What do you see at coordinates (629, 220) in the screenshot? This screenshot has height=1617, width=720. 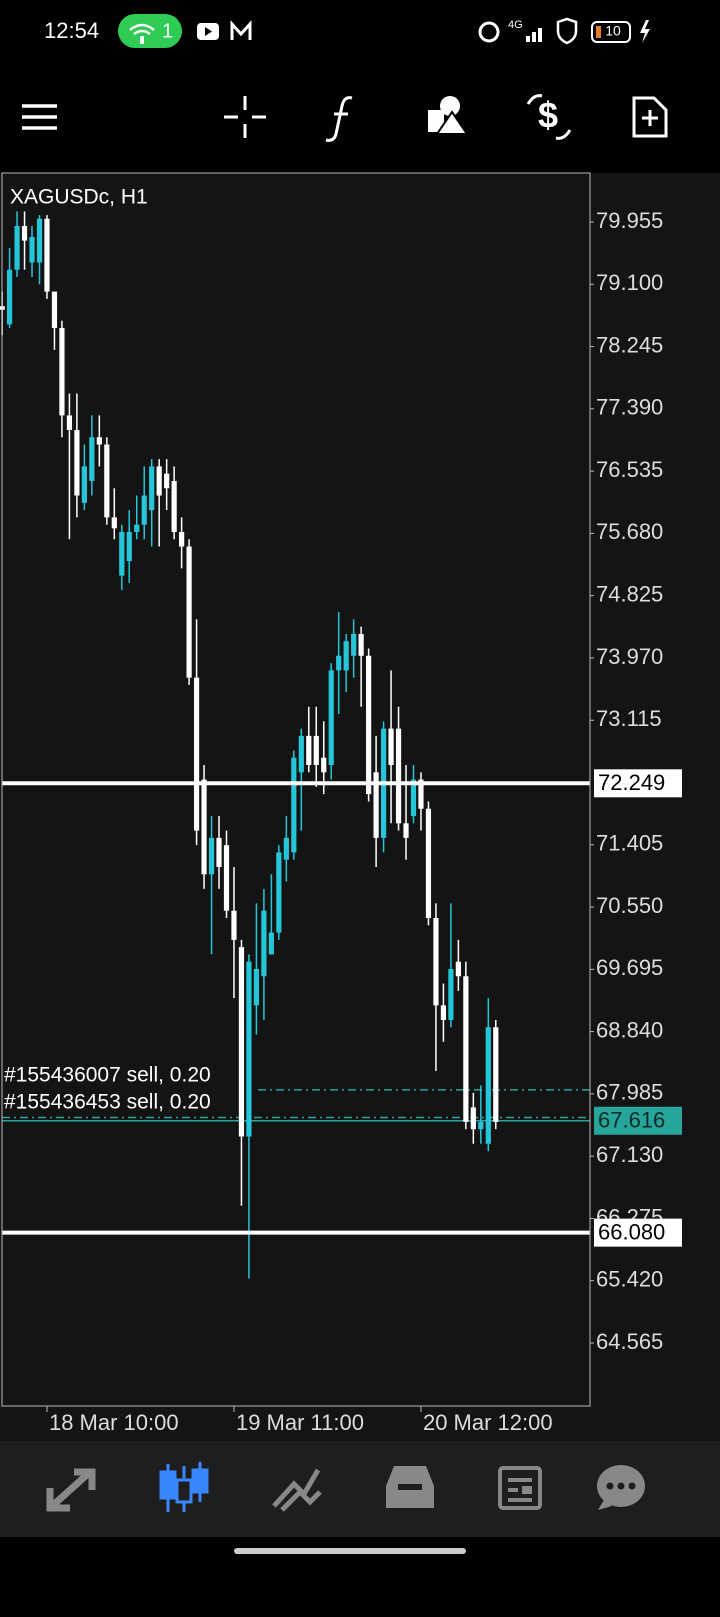 I see `y-tick-label: 79.955` at bounding box center [629, 220].